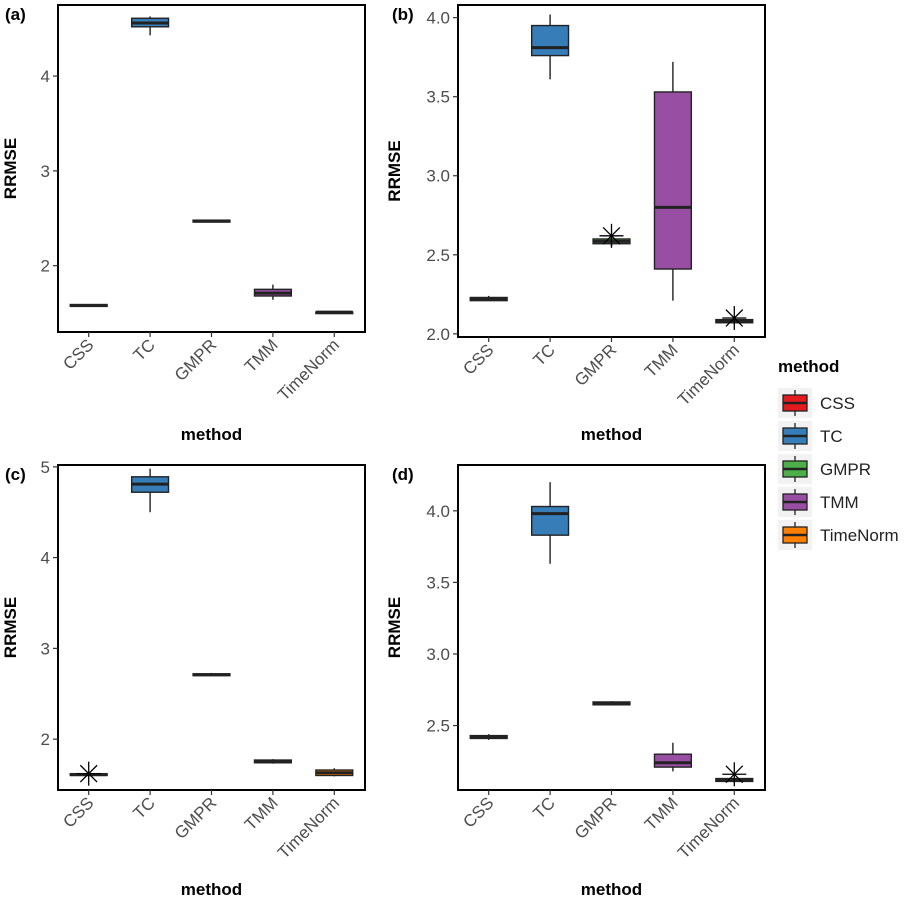  What do you see at coordinates (818, 502) in the screenshot?
I see `legend-entry-tmm: TMM` at bounding box center [818, 502].